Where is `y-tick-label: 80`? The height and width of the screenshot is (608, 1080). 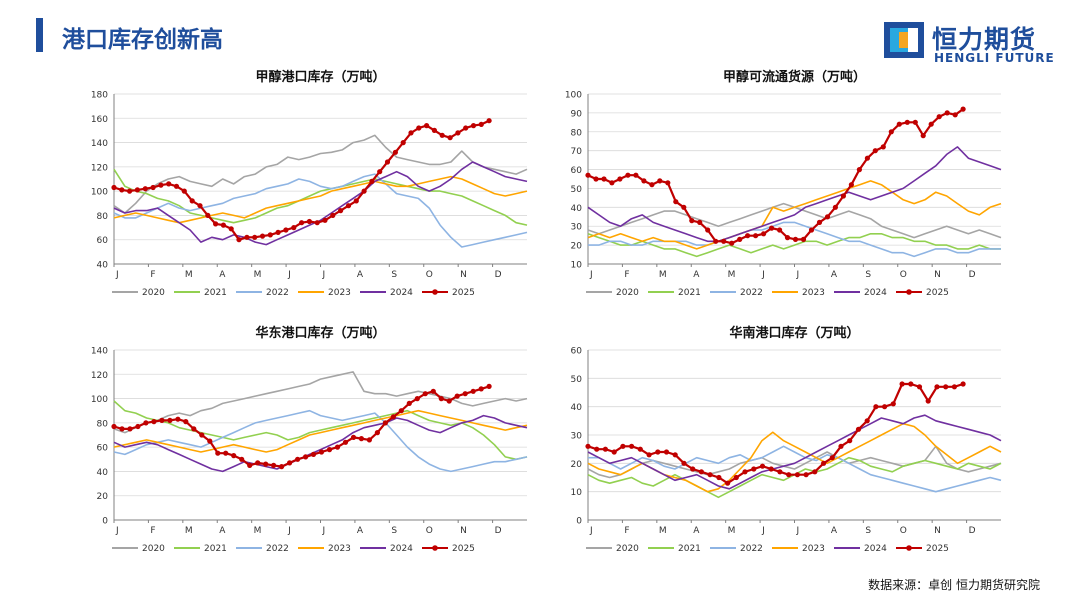 y-tick-label: 80 is located at coordinates (103, 424).